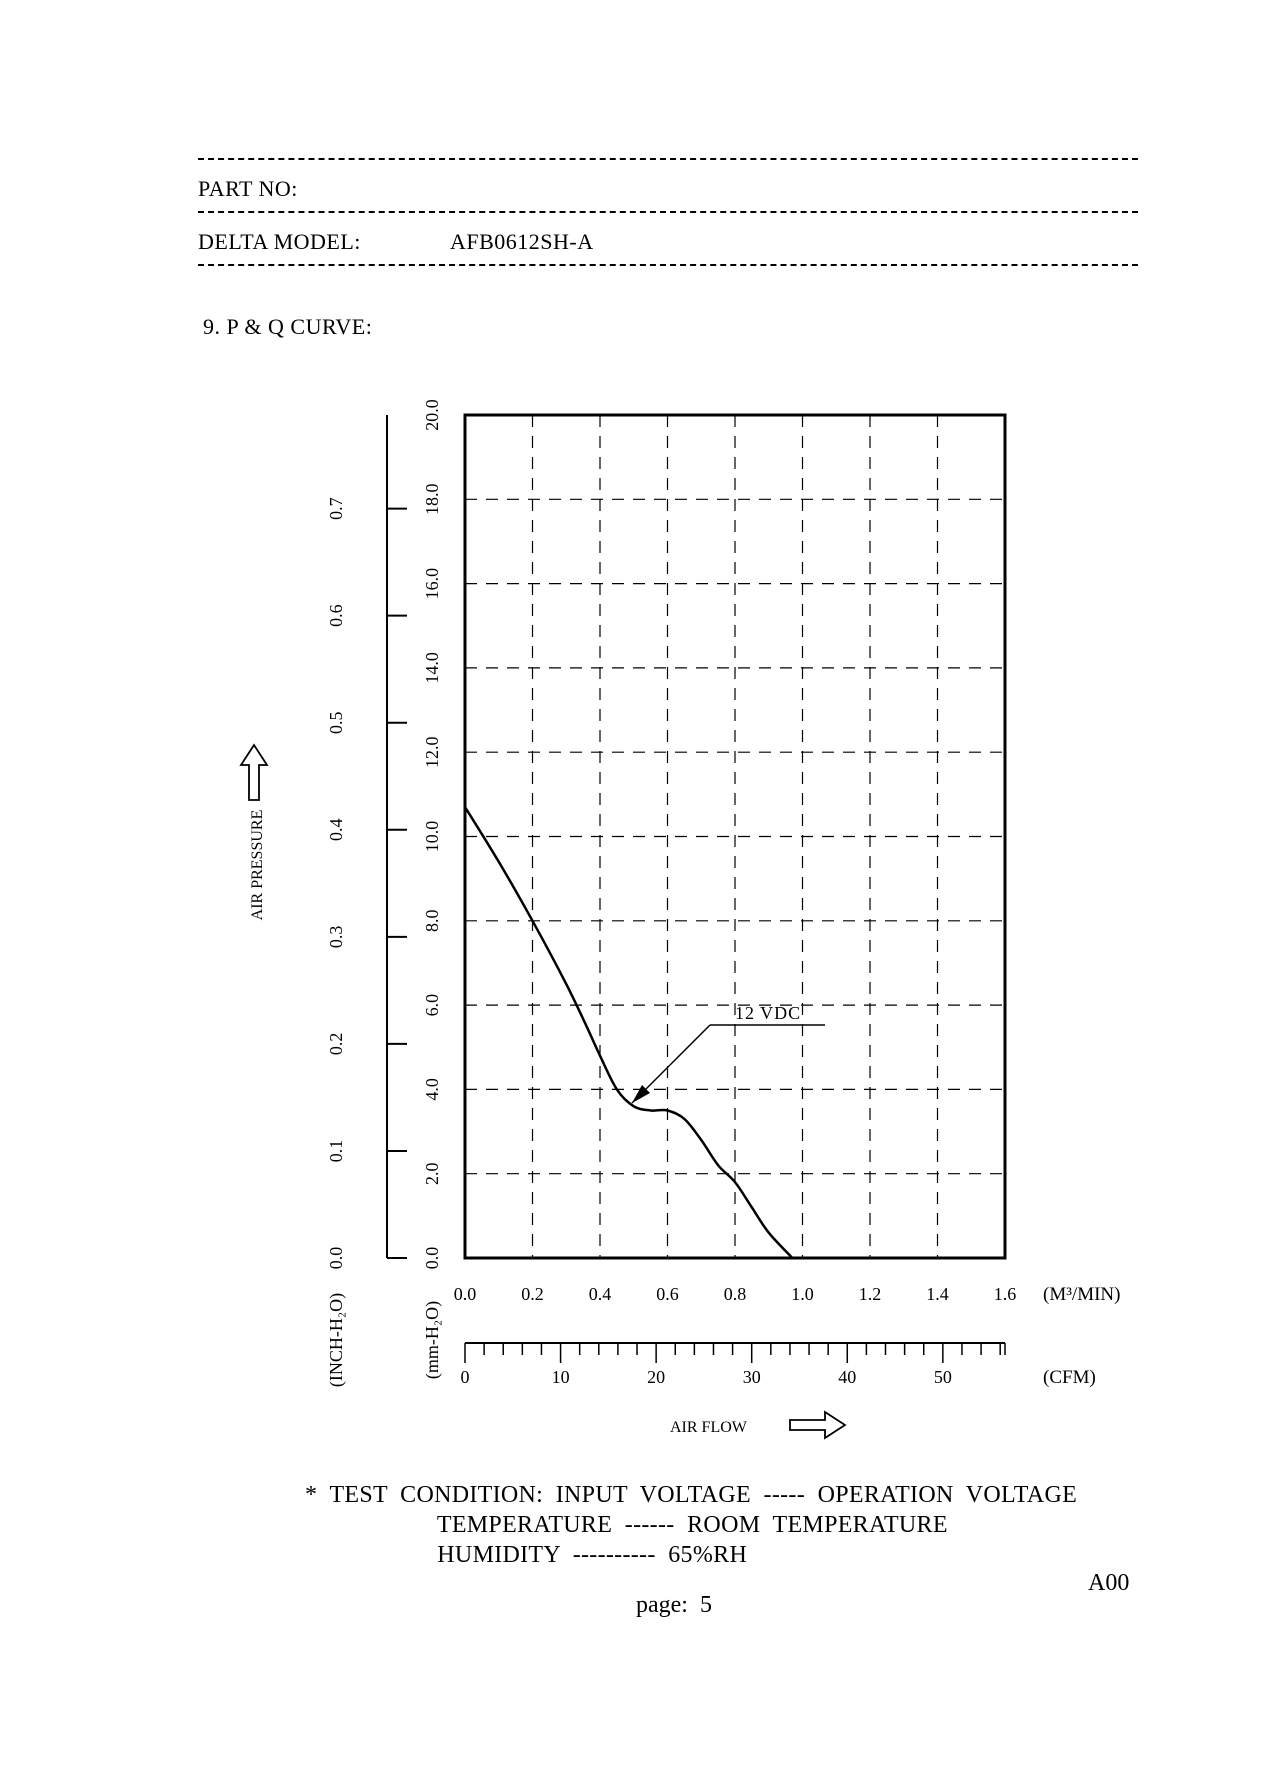 This screenshot has height=1785, width=1263. Describe the element at coordinates (257, 865) in the screenshot. I see `y-axis-title: AIR PRESSURE` at that location.